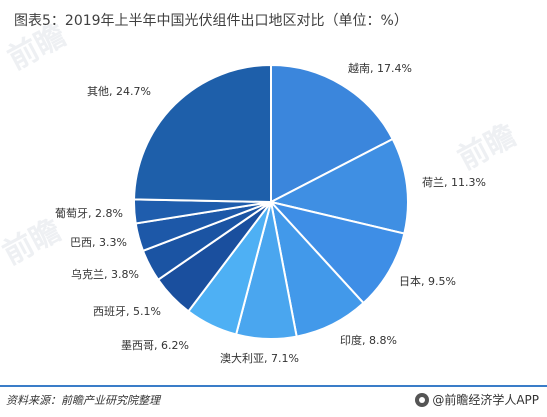 The image size is (547, 417). What do you see at coordinates (485, 400) in the screenshot?
I see `brand-text: @前瞻经济学人APP` at bounding box center [485, 400].